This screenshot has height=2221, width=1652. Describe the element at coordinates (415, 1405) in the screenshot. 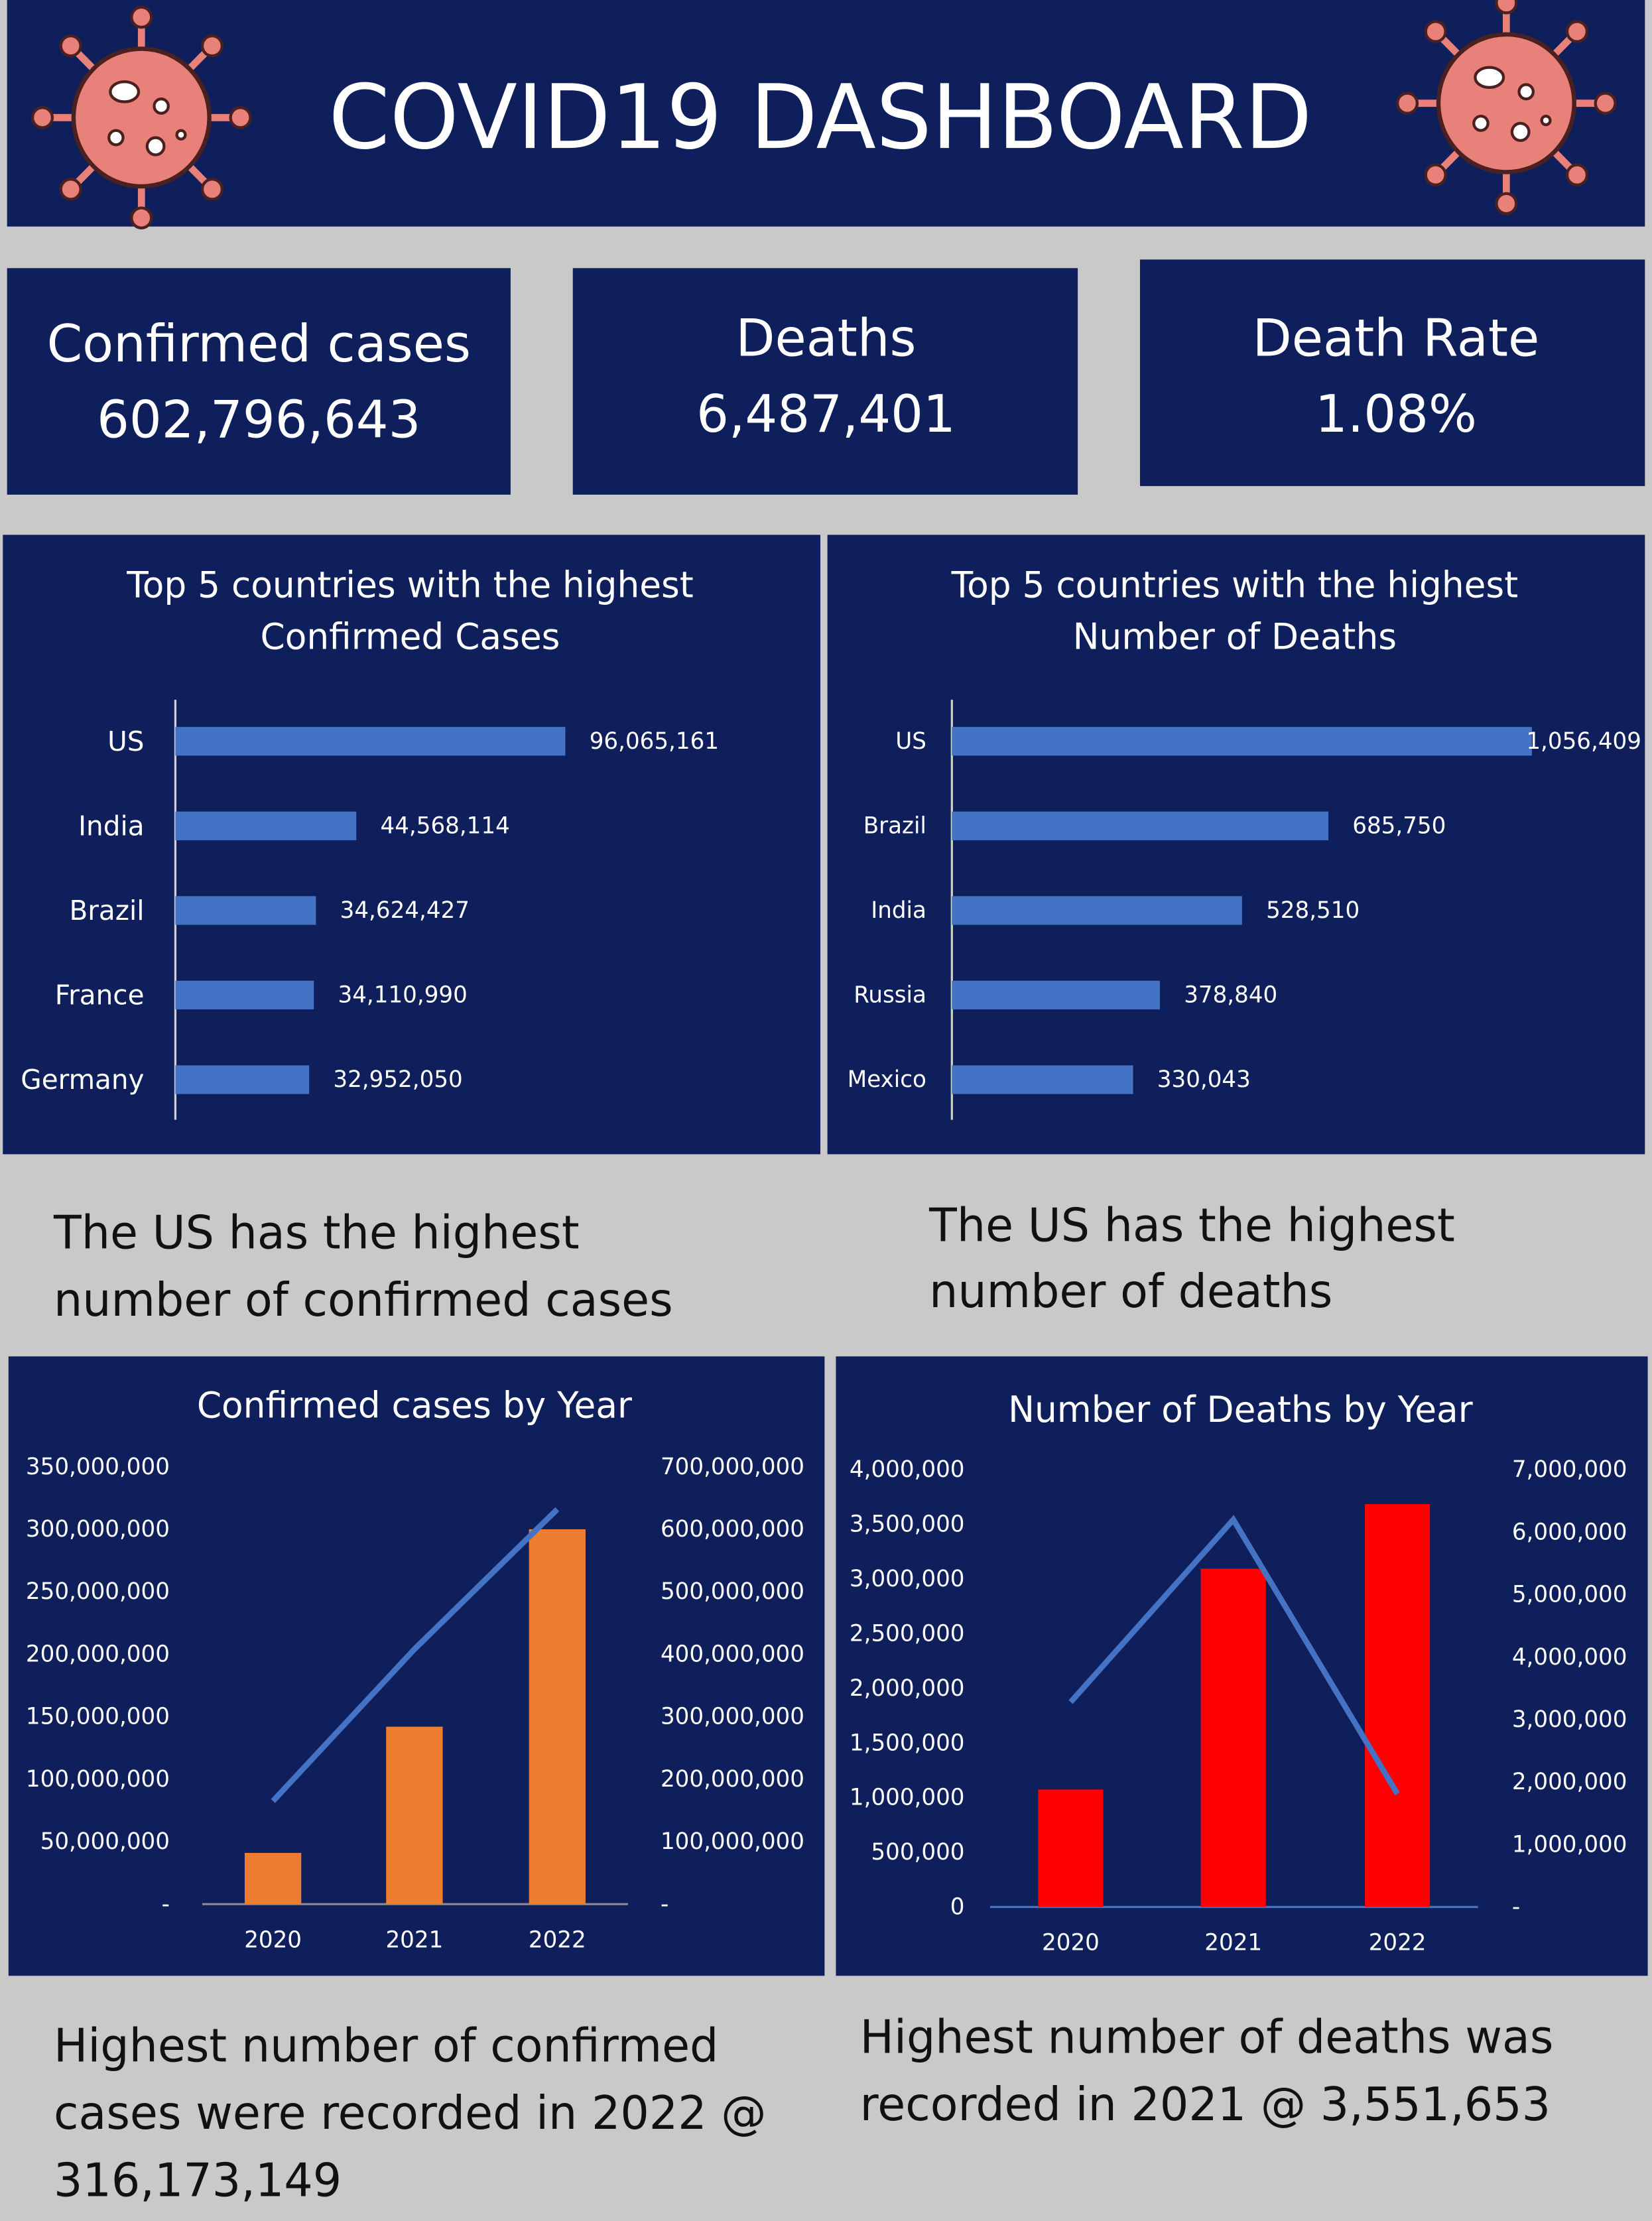

I see `chart-title: Confirmed cases by Year` at that location.